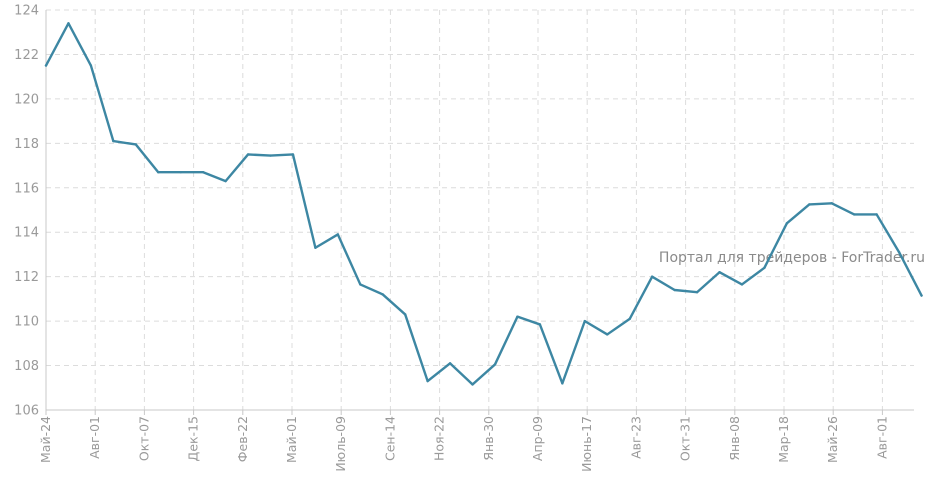 Image resolution: width=931 pixels, height=492 pixels. Describe the element at coordinates (26, 411) in the screenshot. I see `y-tick-label: 106` at that location.